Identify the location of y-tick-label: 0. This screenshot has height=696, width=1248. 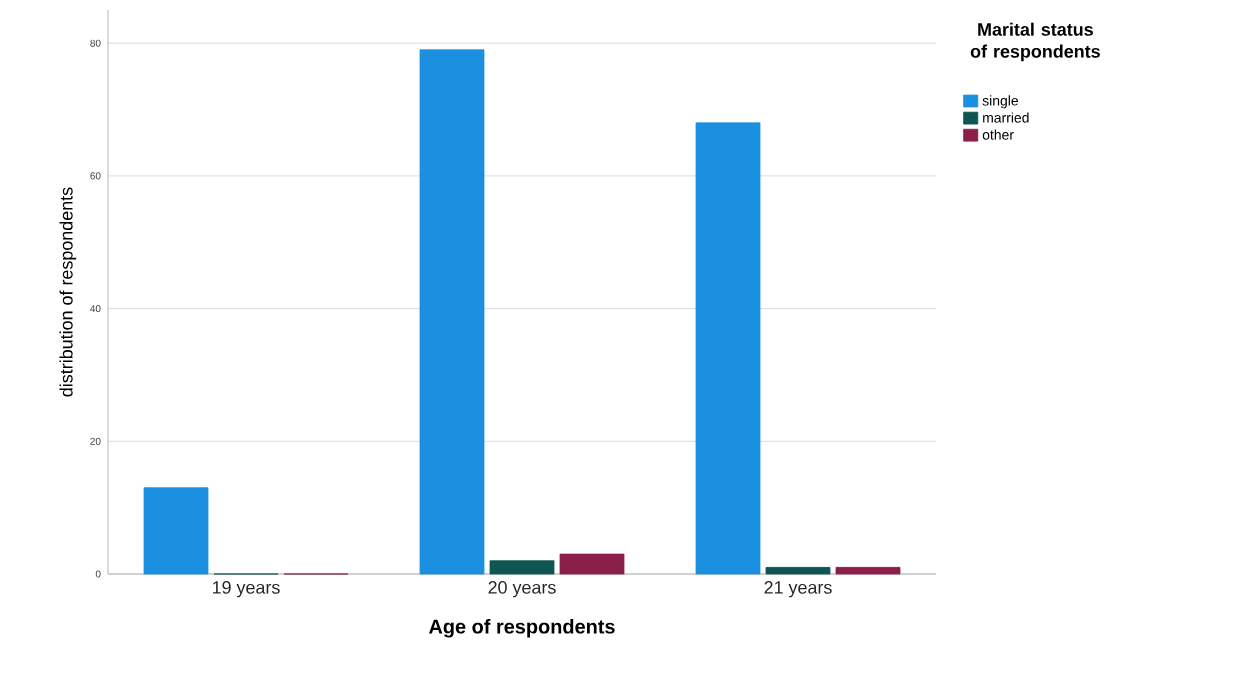
(98, 574).